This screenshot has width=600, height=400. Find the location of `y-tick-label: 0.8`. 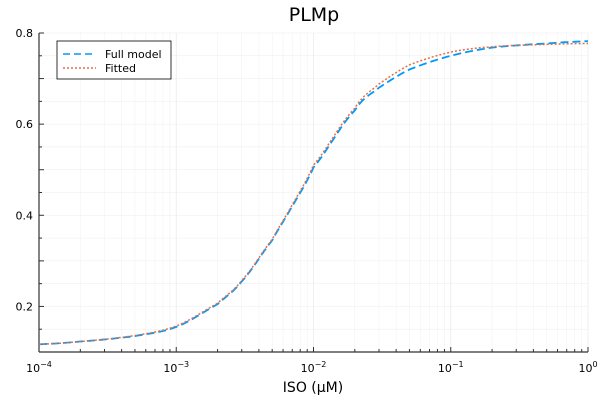

y-tick-label: 0.8 is located at coordinates (25, 33).